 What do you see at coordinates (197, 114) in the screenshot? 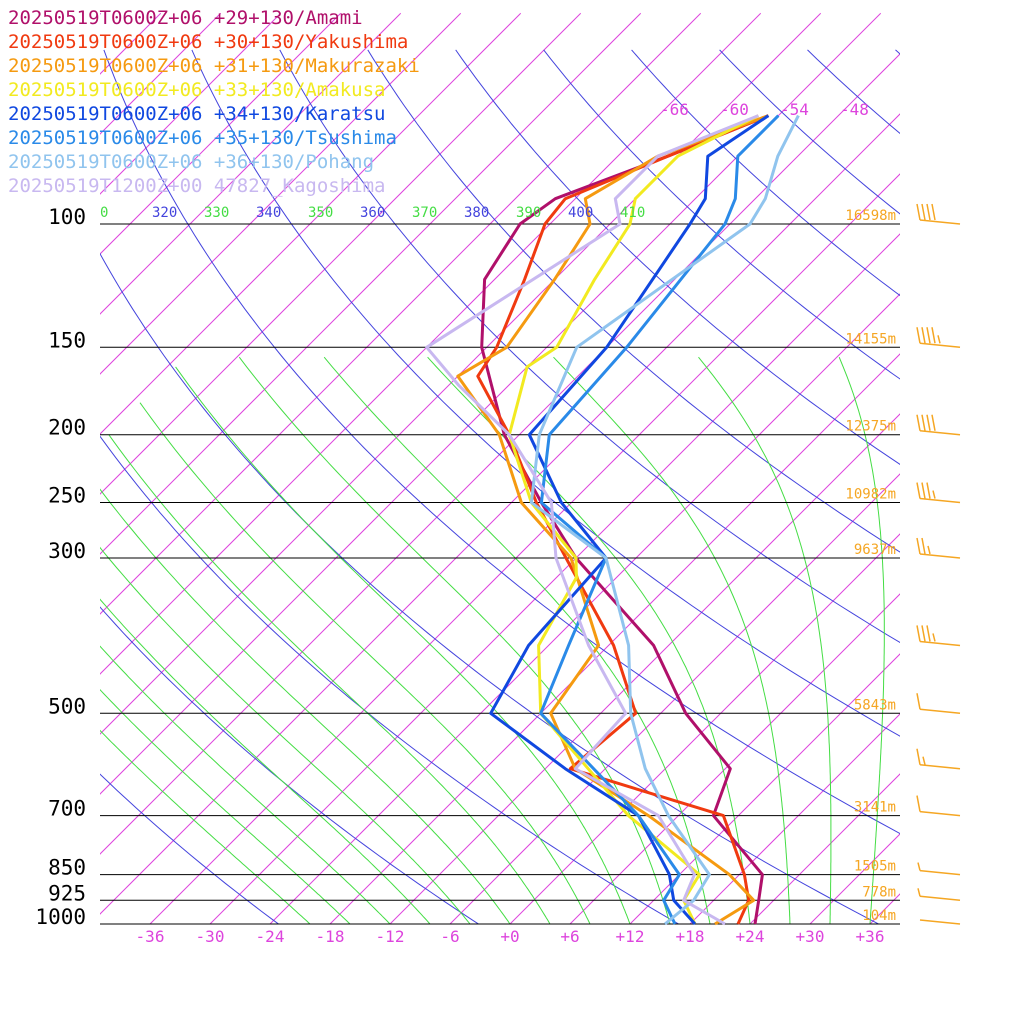
I see `legend-entry: 20250519T0600Z+06 +34+130/Karatsu` at bounding box center [197, 114].